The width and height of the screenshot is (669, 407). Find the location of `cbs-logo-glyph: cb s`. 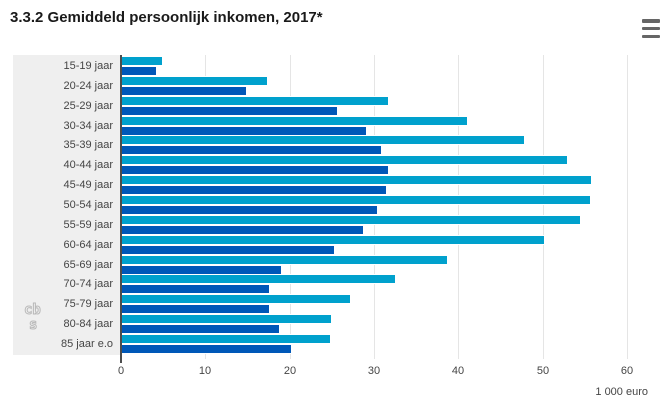

cbs-logo-glyph: cb s is located at coordinates (33, 318).